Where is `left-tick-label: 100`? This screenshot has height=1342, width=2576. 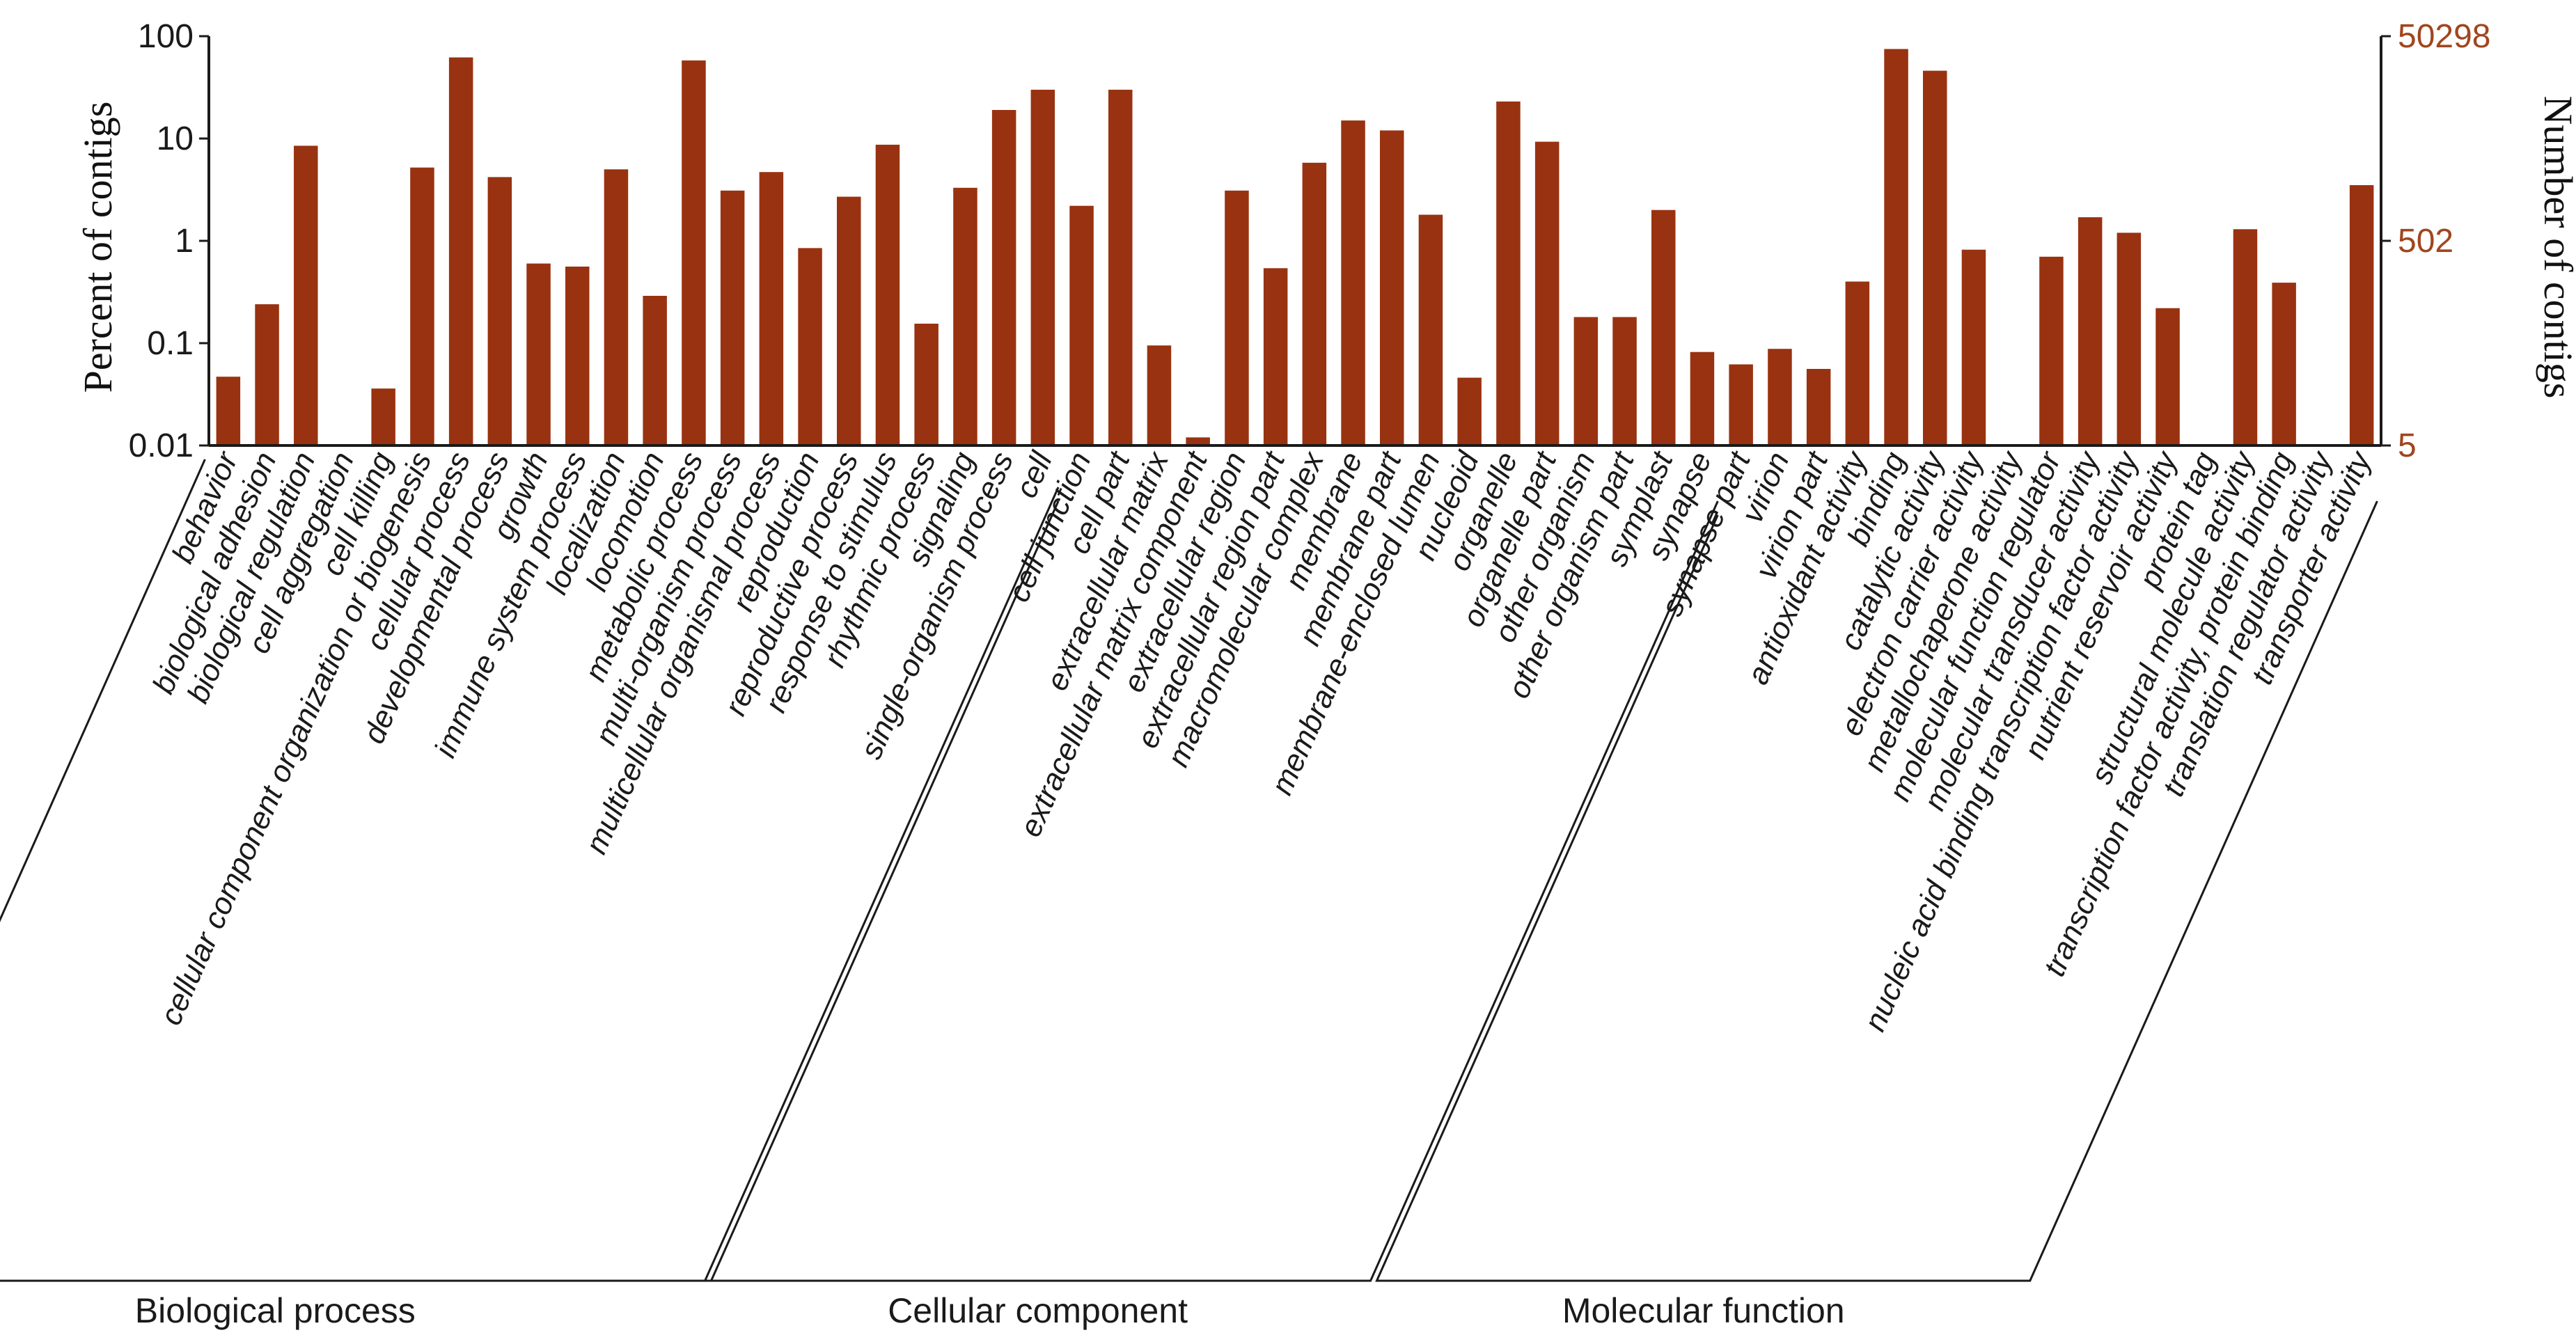
left-tick-label: 100 is located at coordinates (166, 36).